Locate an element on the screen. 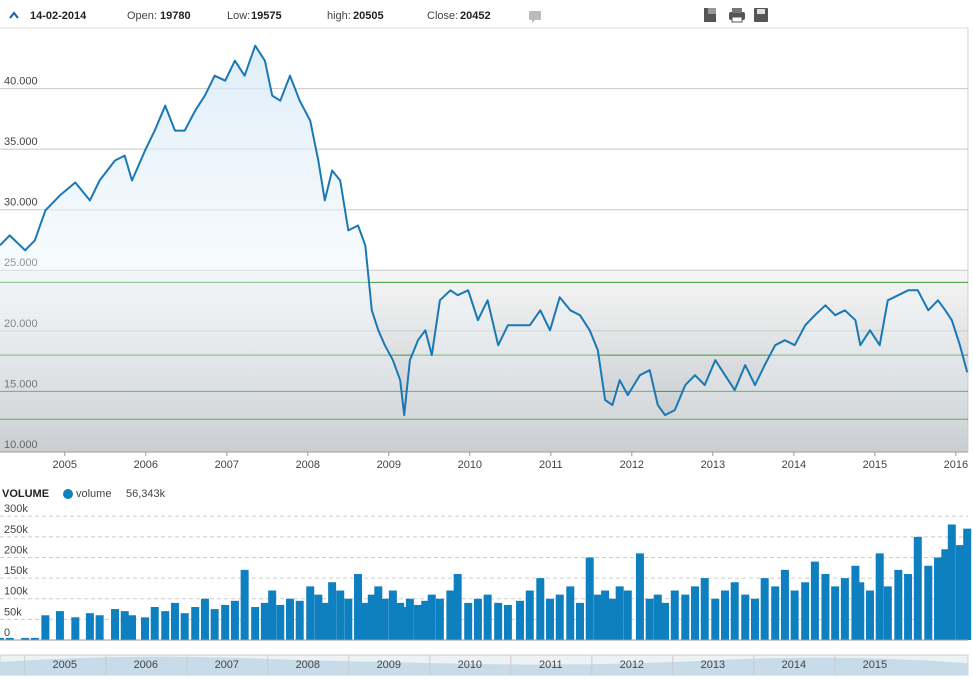 The height and width of the screenshot is (680, 973). navigator-year: 2010 is located at coordinates (470, 665).